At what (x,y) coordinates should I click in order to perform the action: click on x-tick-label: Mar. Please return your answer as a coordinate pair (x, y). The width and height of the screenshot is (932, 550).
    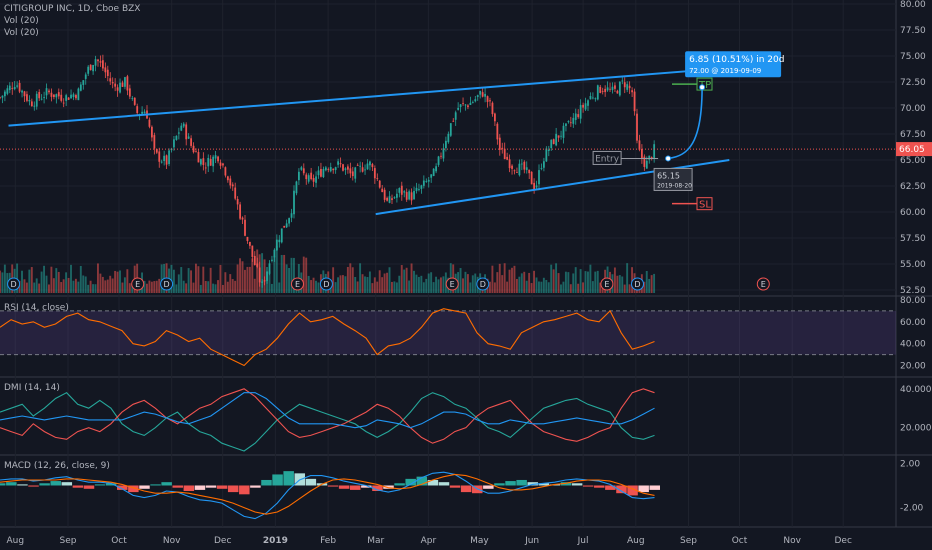
    Looking at the image, I should click on (375, 541).